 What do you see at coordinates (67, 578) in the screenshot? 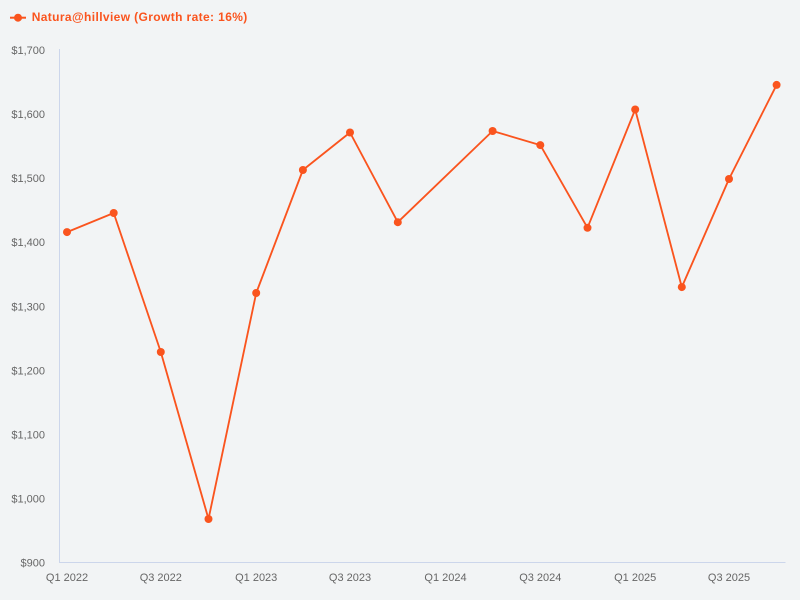
I see `svg-text: Q1 2022` at bounding box center [67, 578].